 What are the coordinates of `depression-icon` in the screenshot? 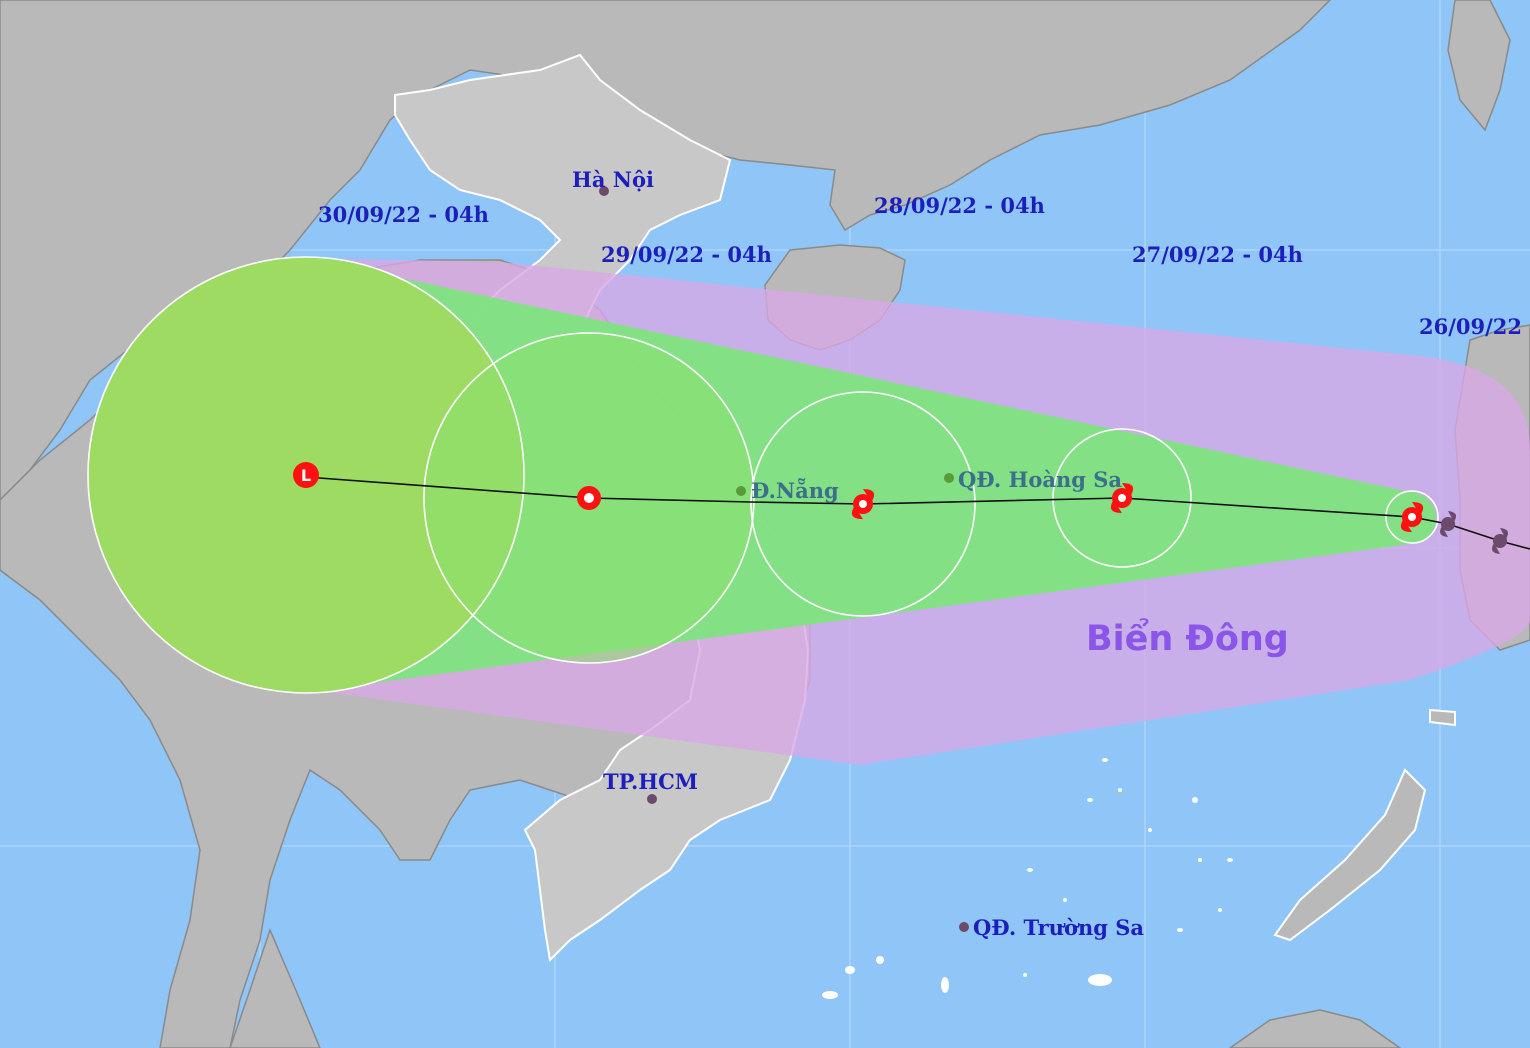 It's located at (589, 498).